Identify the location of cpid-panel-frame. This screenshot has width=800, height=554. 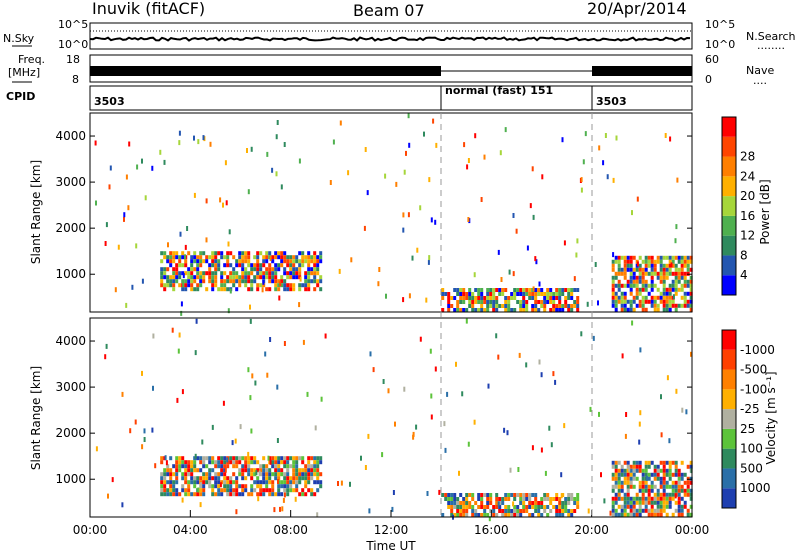
(391, 98).